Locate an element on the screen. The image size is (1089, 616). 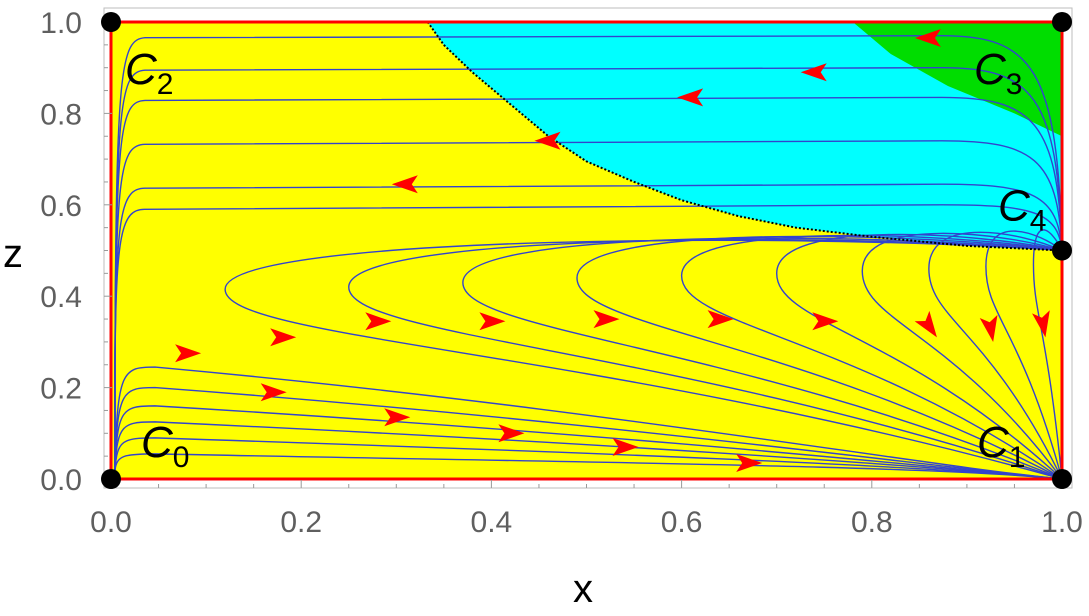
critical-point-label-c3: C3 is located at coordinates (998, 73).